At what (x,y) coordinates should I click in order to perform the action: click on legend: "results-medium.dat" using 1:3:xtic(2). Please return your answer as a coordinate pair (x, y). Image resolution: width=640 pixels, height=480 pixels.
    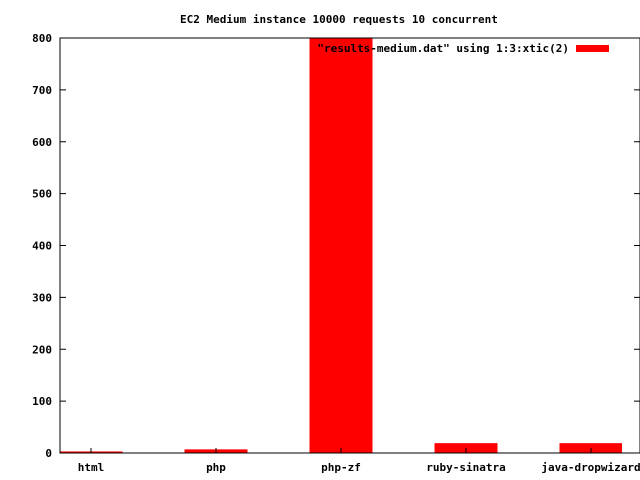
    Looking at the image, I should click on (463, 48).